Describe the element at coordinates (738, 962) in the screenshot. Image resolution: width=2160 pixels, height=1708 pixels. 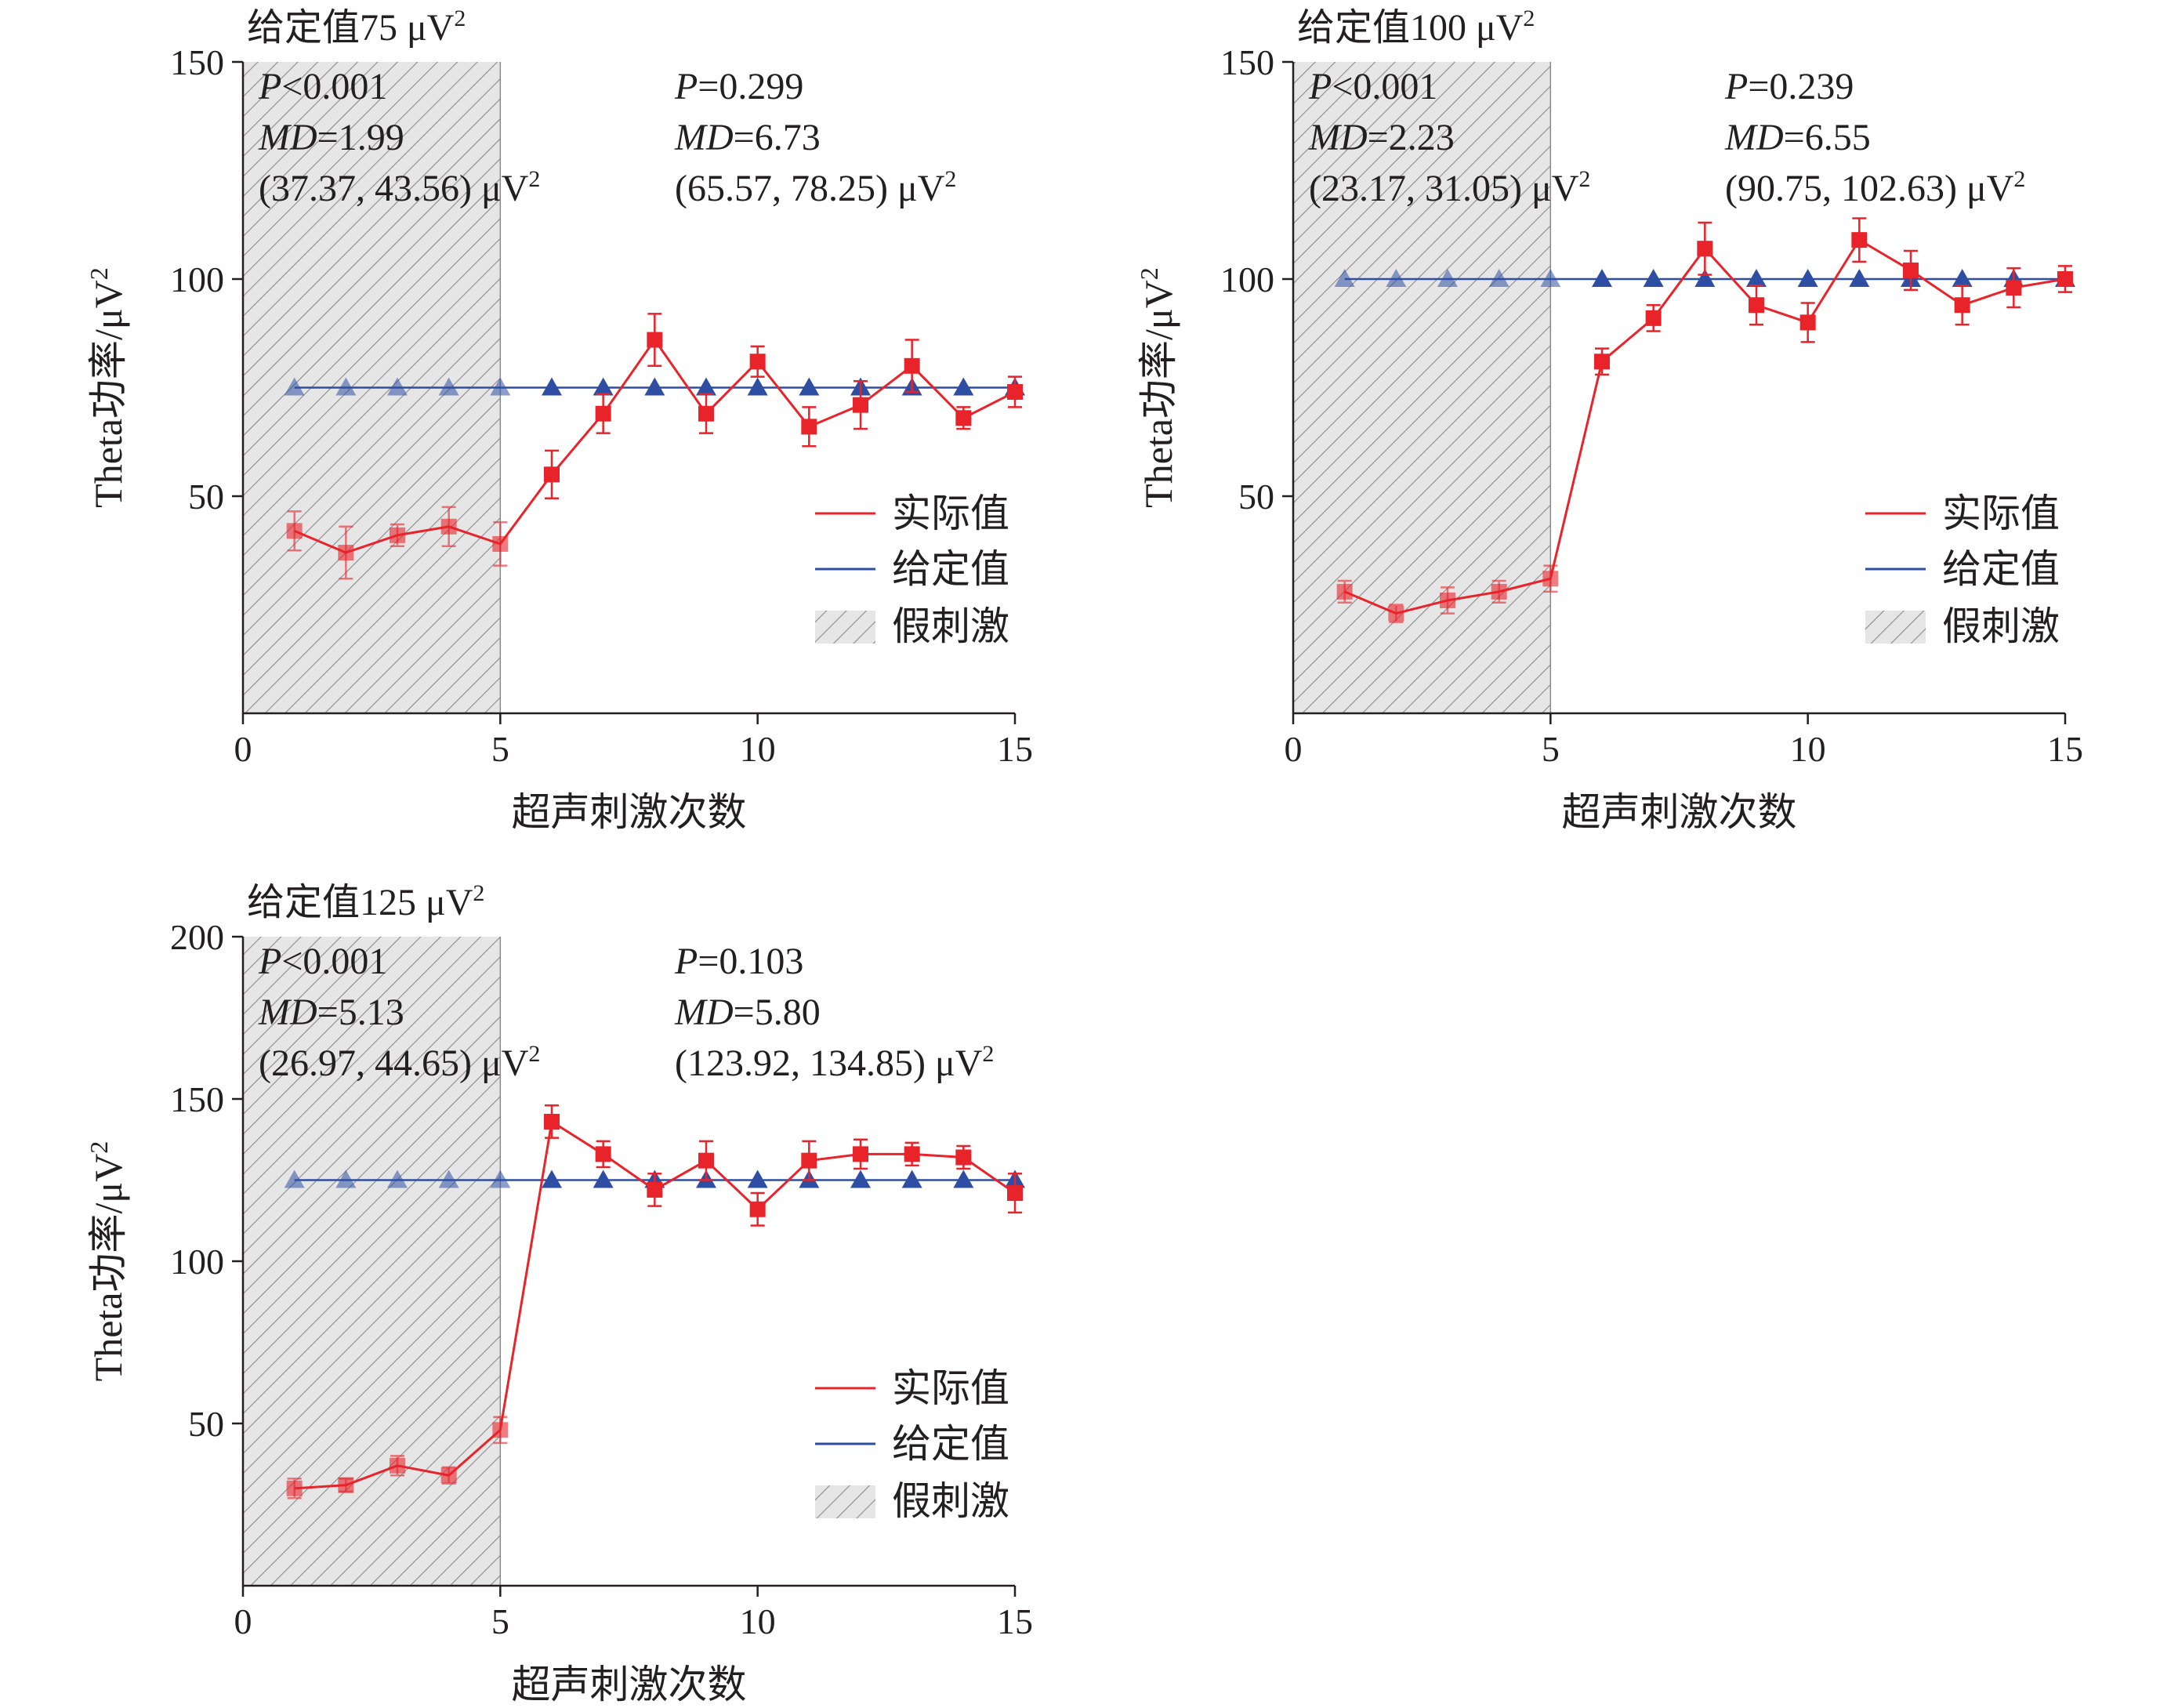
I see `stat-p-right: P=0.103` at that location.